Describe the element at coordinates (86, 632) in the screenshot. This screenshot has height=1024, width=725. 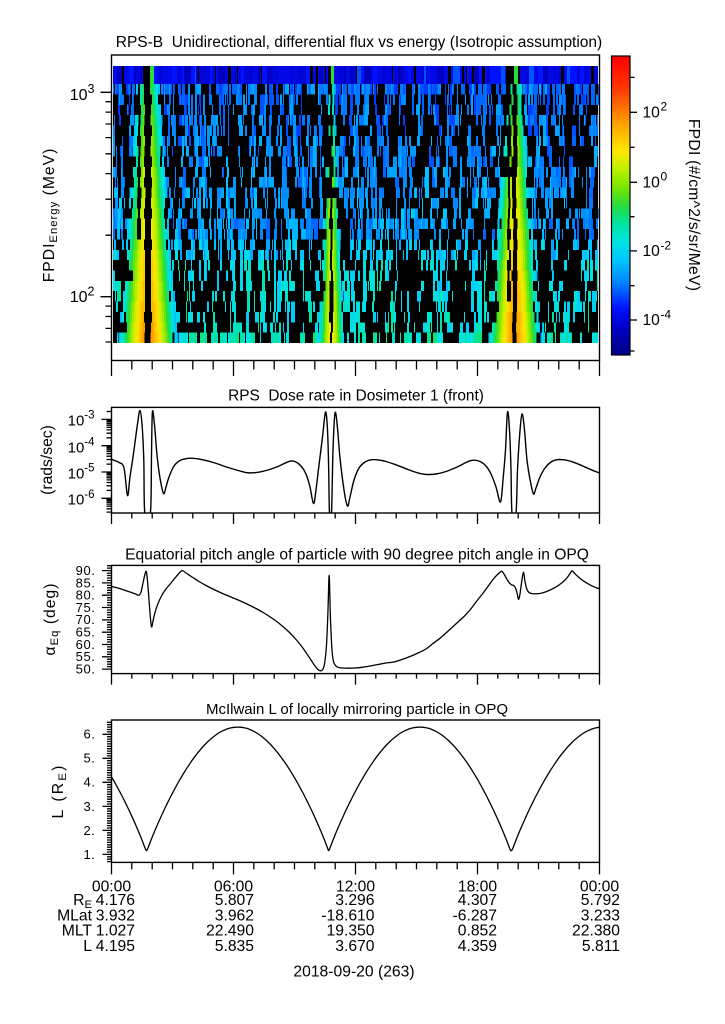
I see `svg-text: 65.` at that location.